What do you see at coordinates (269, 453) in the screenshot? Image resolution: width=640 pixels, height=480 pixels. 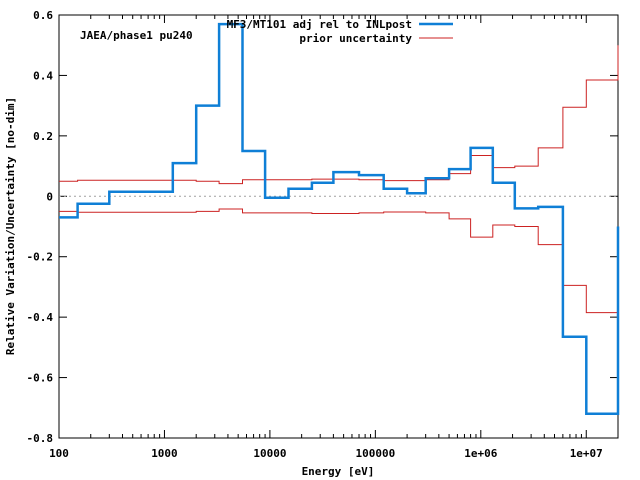 I see `x-tick-label: 10000` at bounding box center [269, 453].